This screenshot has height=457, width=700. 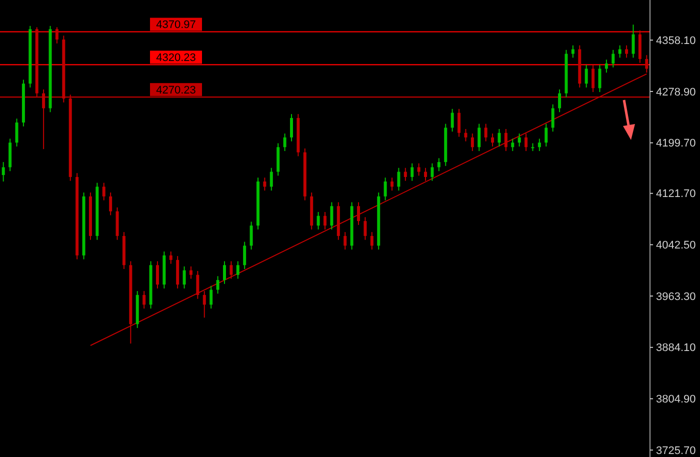 I want to click on y-tick-label: 4358.10, so click(x=676, y=40).